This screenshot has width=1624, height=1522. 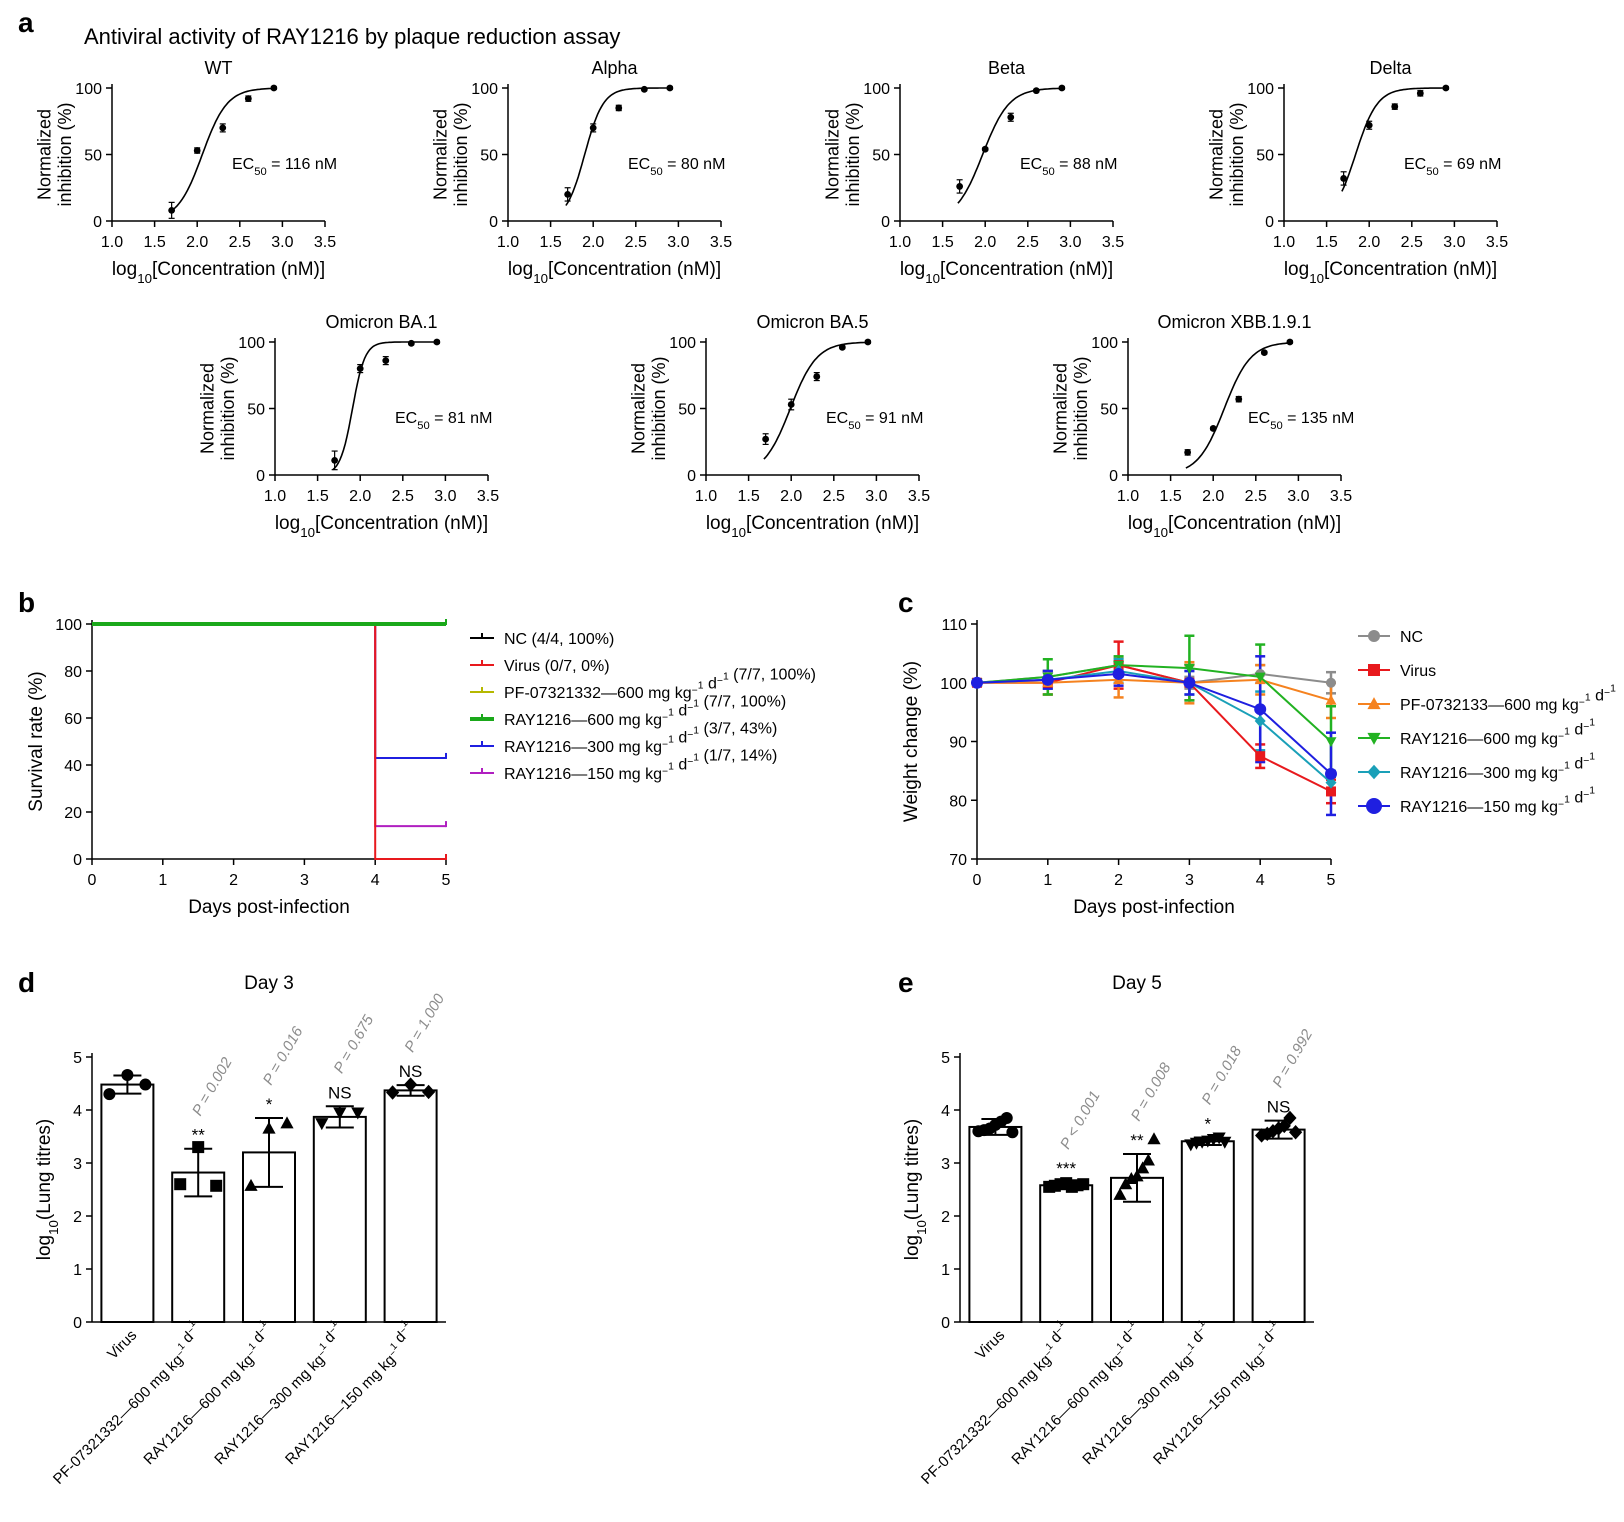 I want to click on x-tick-label: 2.5, so click(x=1256, y=496).